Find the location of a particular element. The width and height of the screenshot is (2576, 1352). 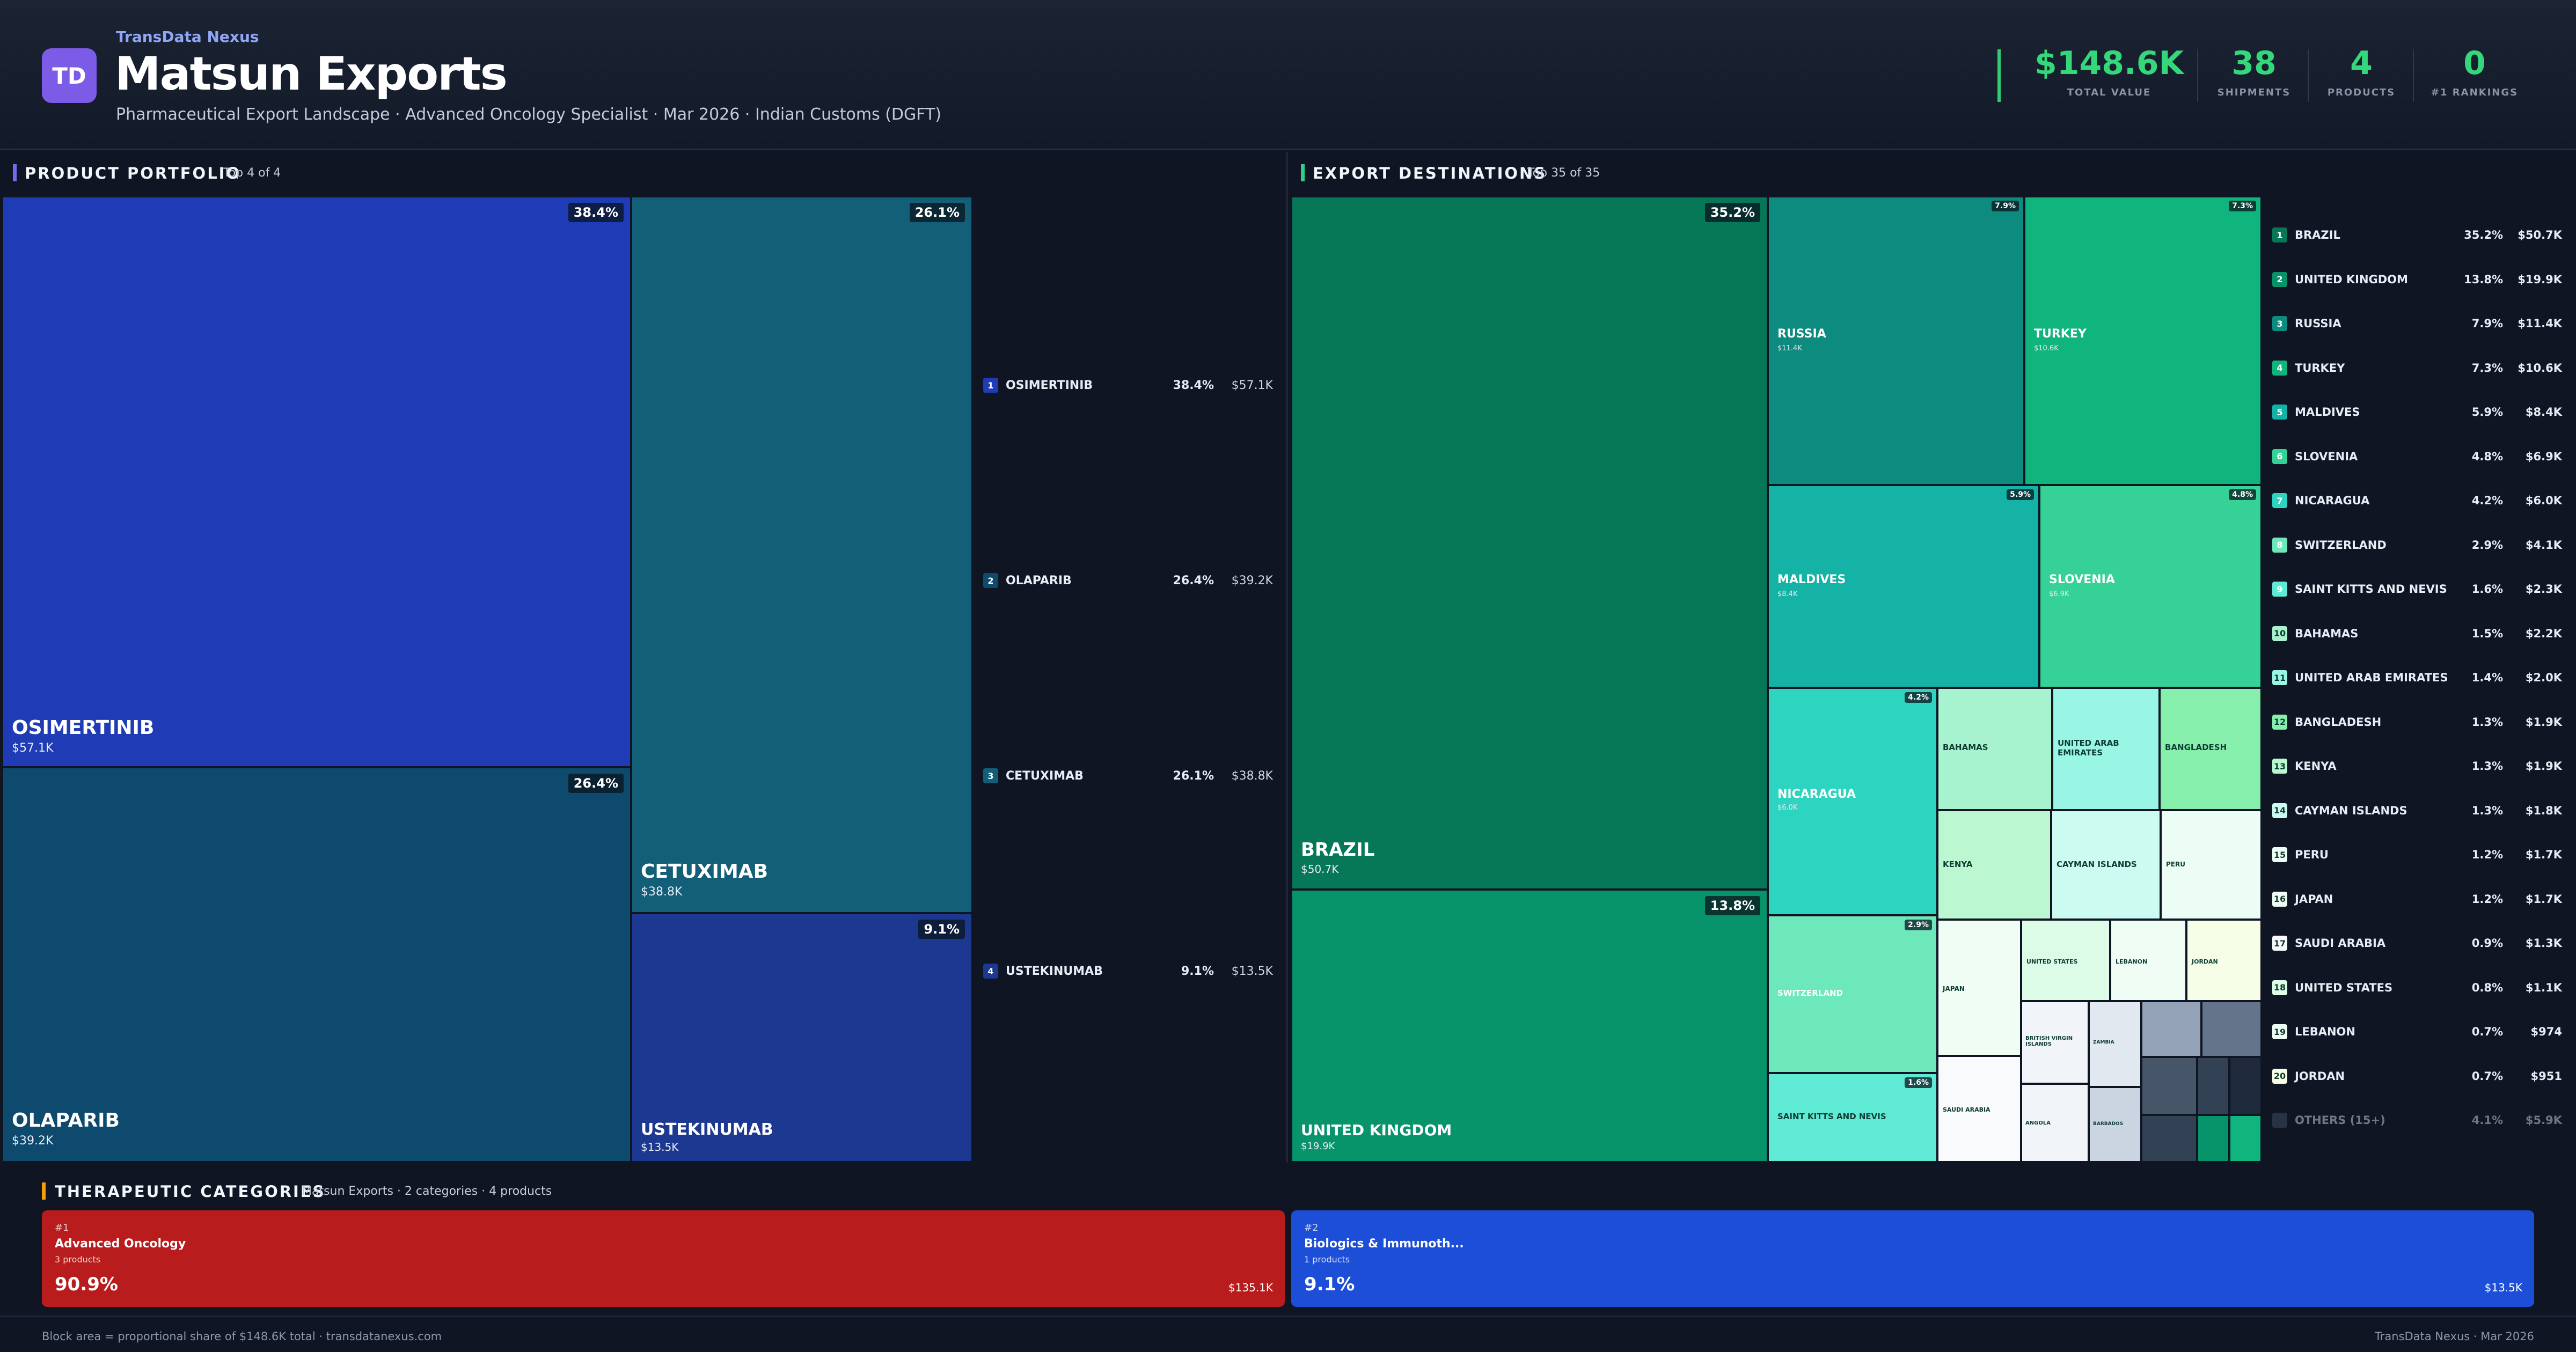

tile-maldives: 5.9% MALDIVES $8.4K is located at coordinates (1903, 586).